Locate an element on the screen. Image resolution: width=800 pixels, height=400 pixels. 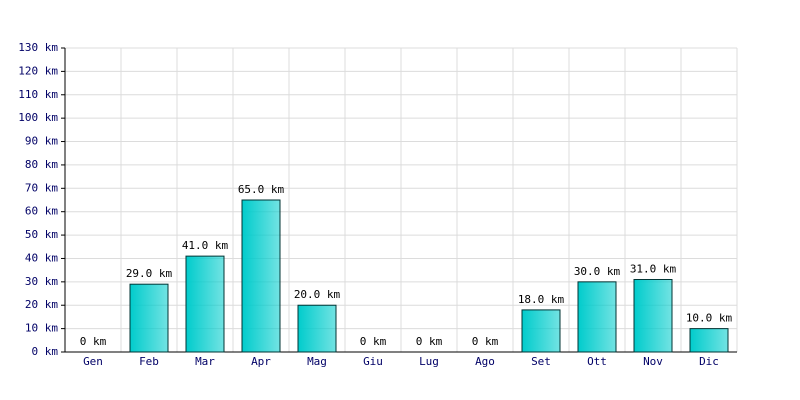
value-label: 41.0 km is located at coordinates (205, 245).